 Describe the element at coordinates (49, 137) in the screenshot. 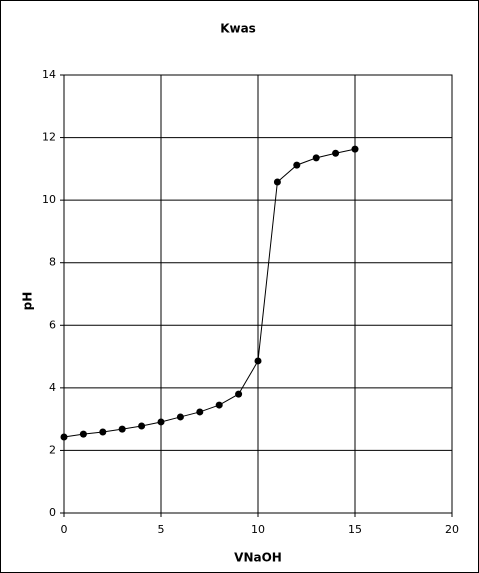

I see `y-tick-label: 12` at that location.